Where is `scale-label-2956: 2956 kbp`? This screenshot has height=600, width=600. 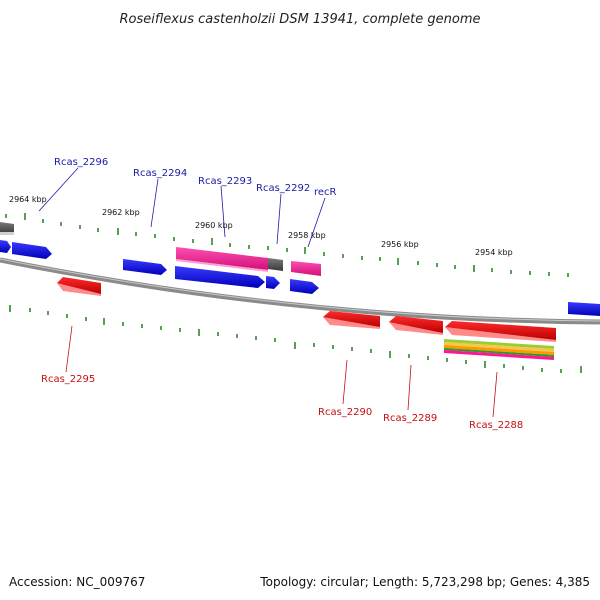 scale-label-2956: 2956 kbp is located at coordinates (400, 244).